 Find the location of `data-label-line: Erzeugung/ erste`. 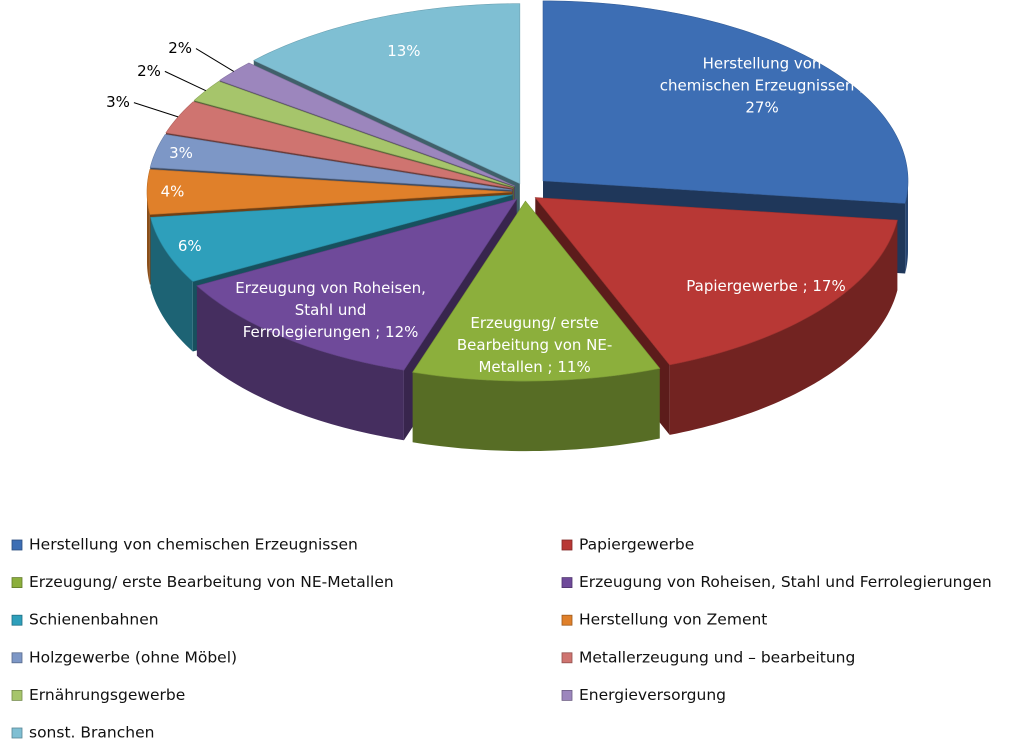

data-label-line: Erzeugung/ erste is located at coordinates (534, 323).